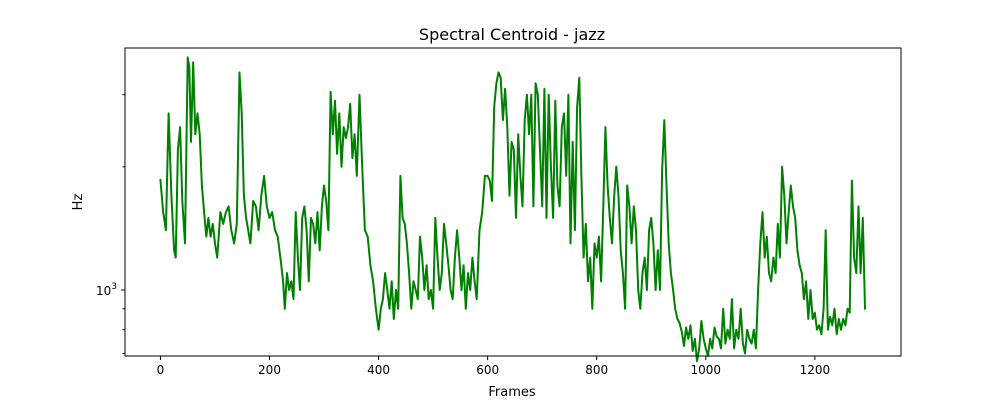 This screenshot has height=400, width=1000. I want to click on x-tick-label: 1000, so click(705, 370).